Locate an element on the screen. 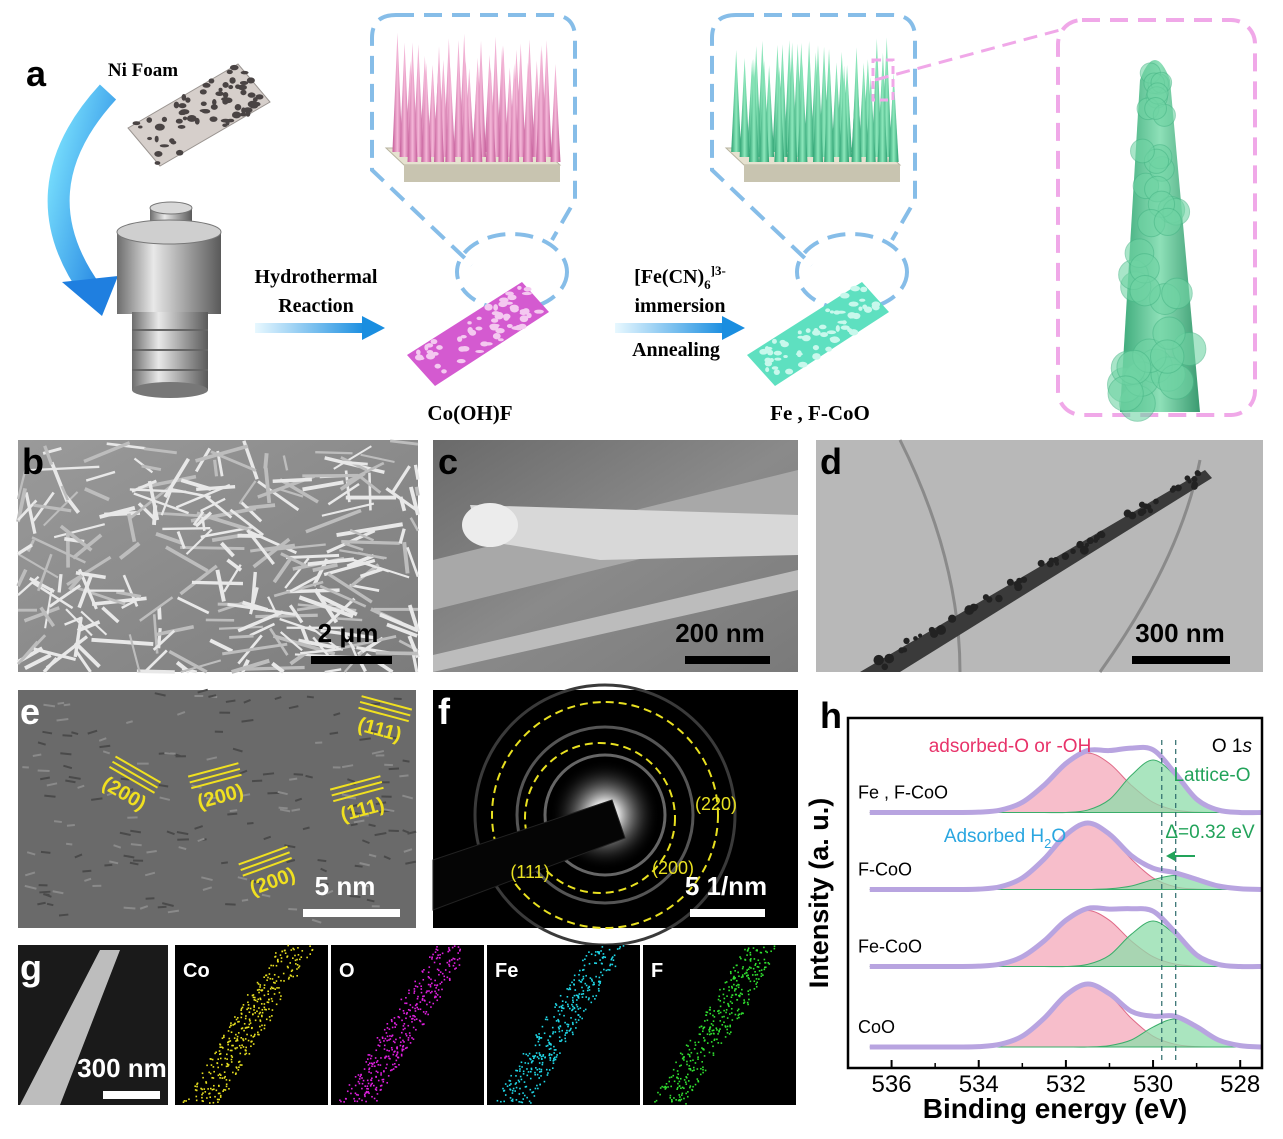 The width and height of the screenshot is (1283, 1139). sem-tip is located at coordinates (490, 525).